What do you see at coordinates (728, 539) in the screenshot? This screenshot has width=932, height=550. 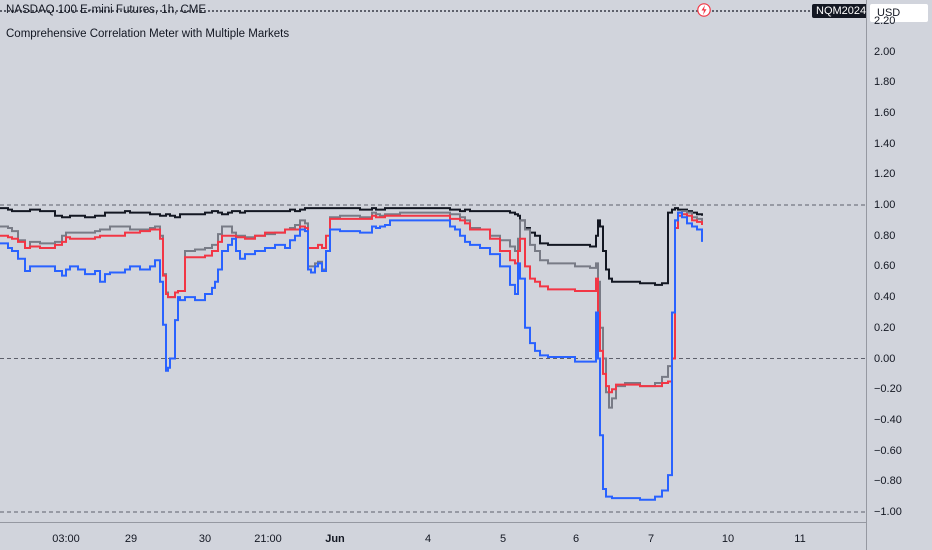 I see `x-tick-label: 10` at bounding box center [728, 539].